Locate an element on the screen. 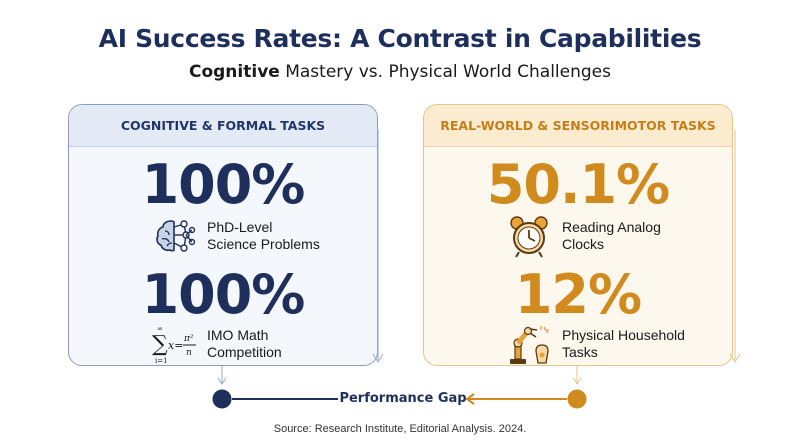  sensorimotor-stat-1-item: Reading Analog Clocks is located at coordinates (583, 236).